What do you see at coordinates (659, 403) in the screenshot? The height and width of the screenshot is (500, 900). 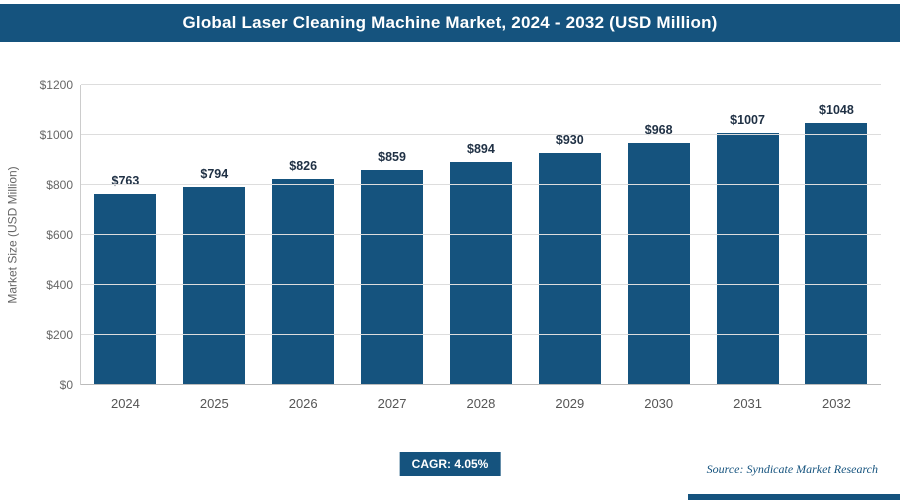 I see `x-tick-label: 2030` at bounding box center [659, 403].